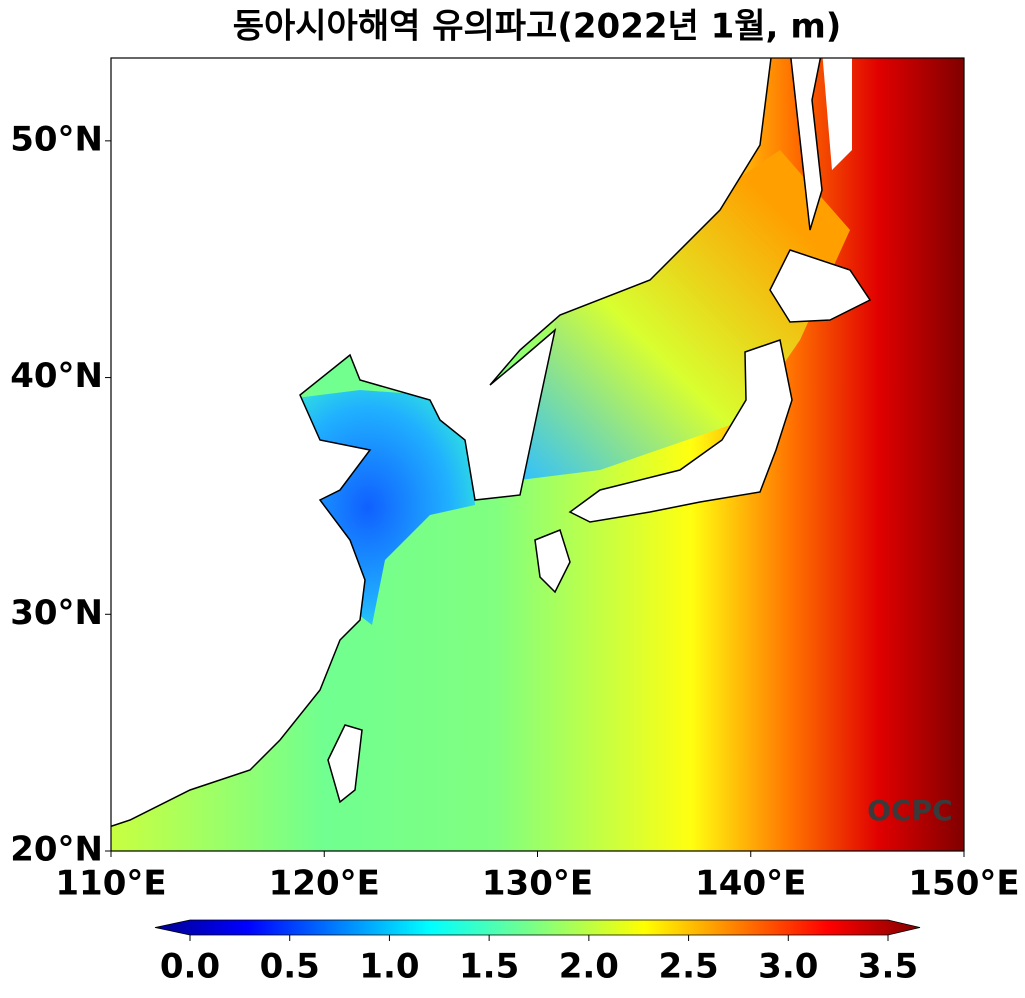 This screenshot has width=1025, height=998. I want to click on colorbar-tick-label: 2.5, so click(688, 967).